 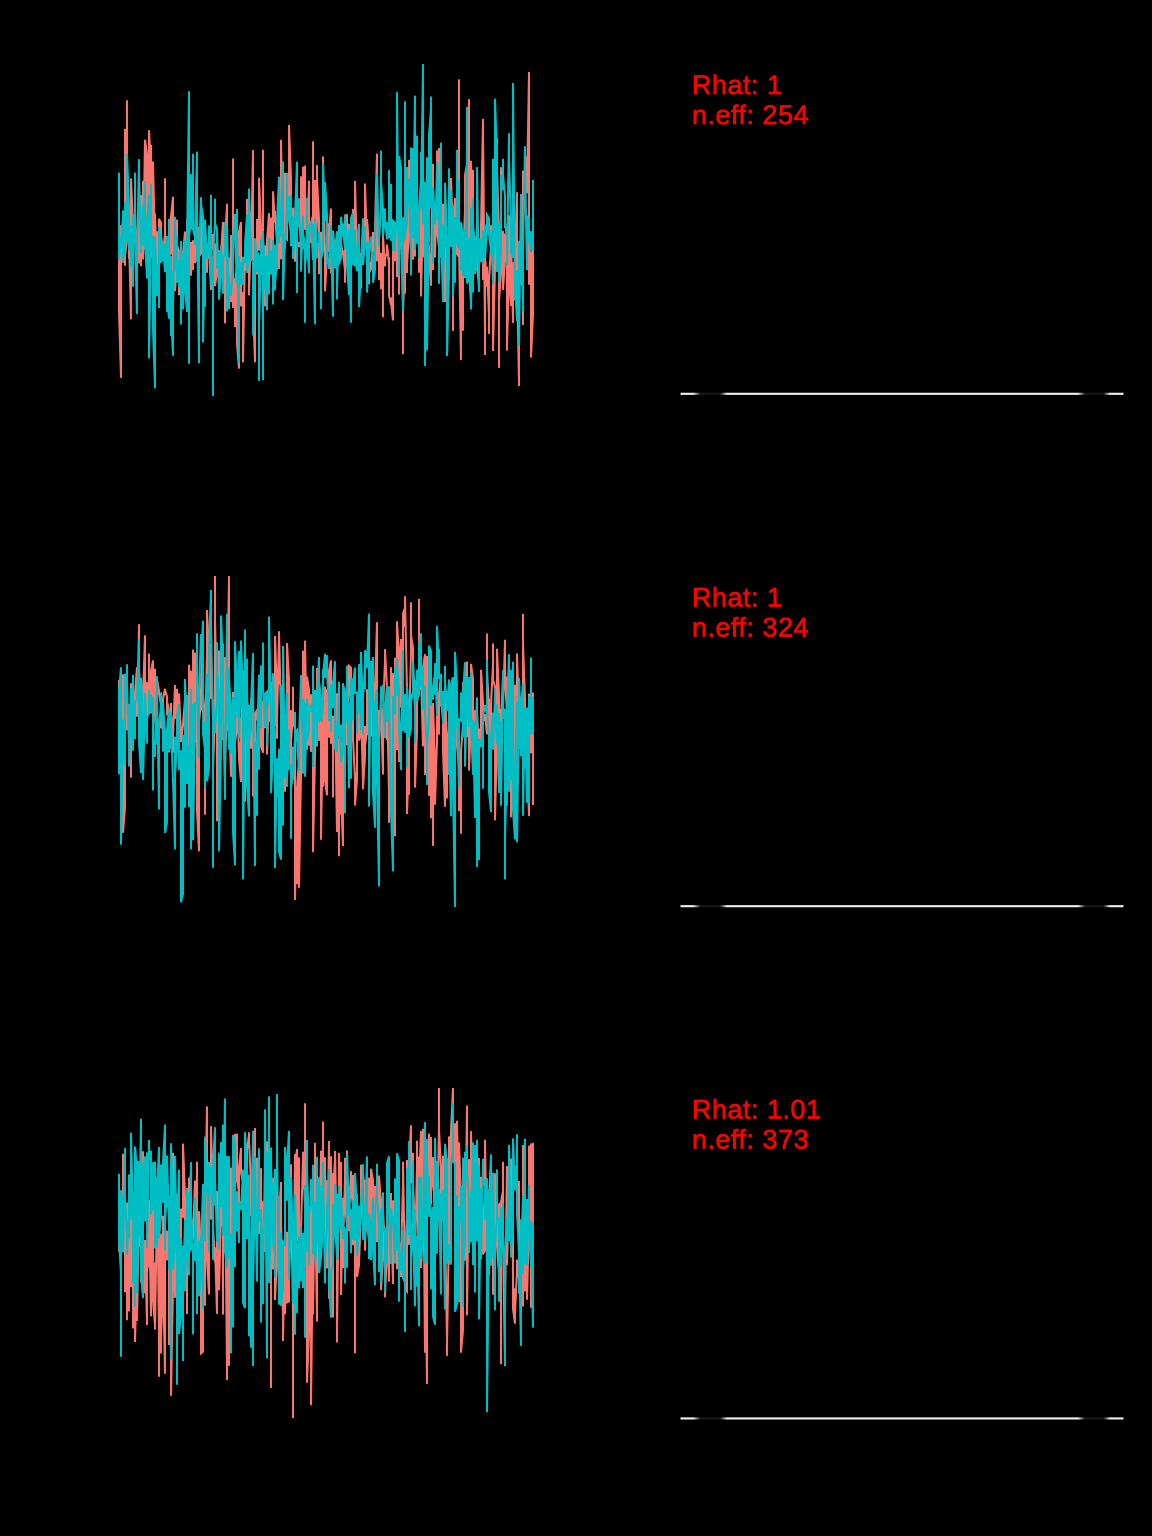 I want to click on svg-text: n.eff: 324, so click(x=750, y=627).